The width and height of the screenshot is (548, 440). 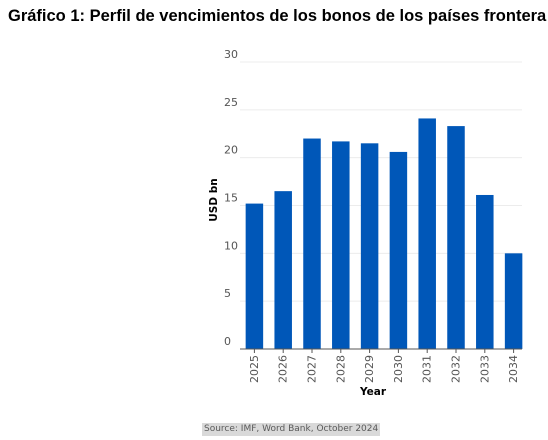 What do you see at coordinates (231, 54) in the screenshot?
I see `y-tick-label: 30` at bounding box center [231, 54].